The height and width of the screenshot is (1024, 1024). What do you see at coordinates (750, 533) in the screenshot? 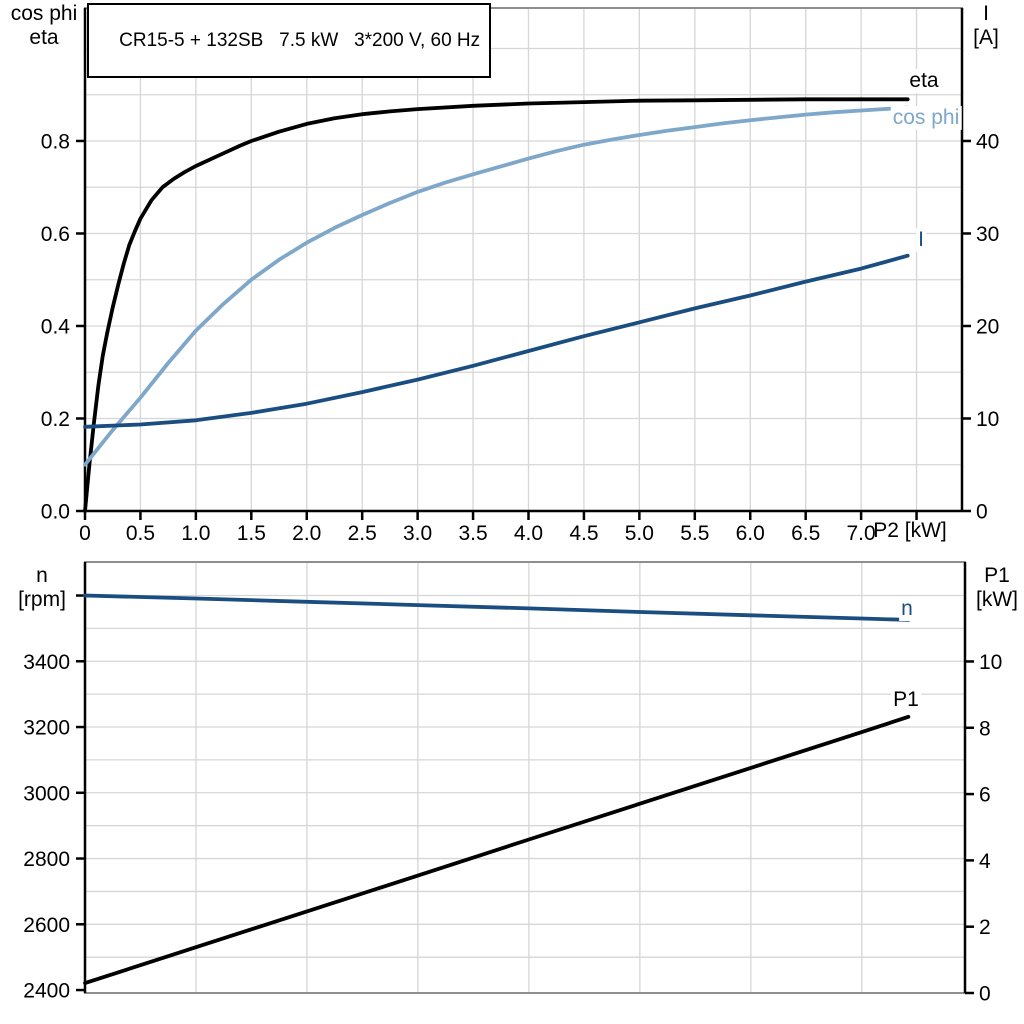
I see `x-tick-label: 6.0` at bounding box center [750, 533].